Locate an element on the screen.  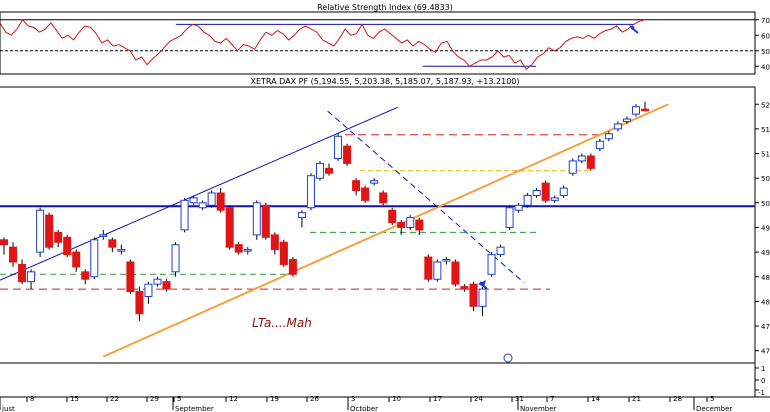
date-tick-label: 29 is located at coordinates (154, 399).